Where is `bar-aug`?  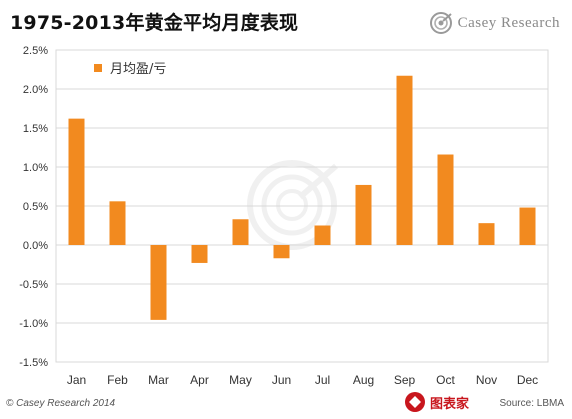
bar-aug is located at coordinates (363, 214).